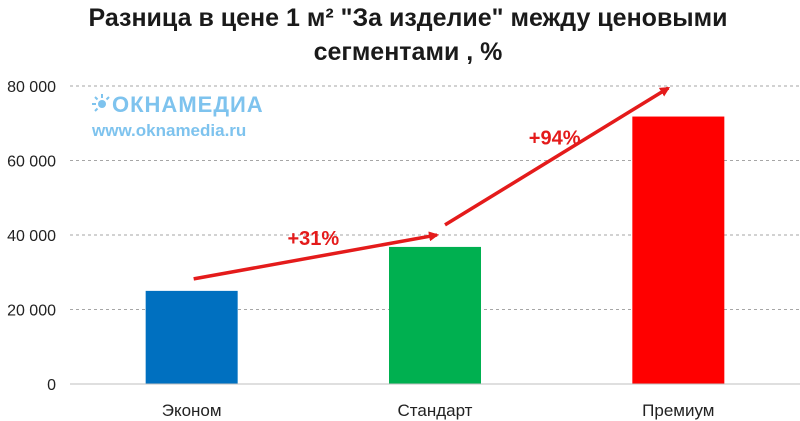  I want to click on chart-title-line2: сегментами , %, so click(408, 52).